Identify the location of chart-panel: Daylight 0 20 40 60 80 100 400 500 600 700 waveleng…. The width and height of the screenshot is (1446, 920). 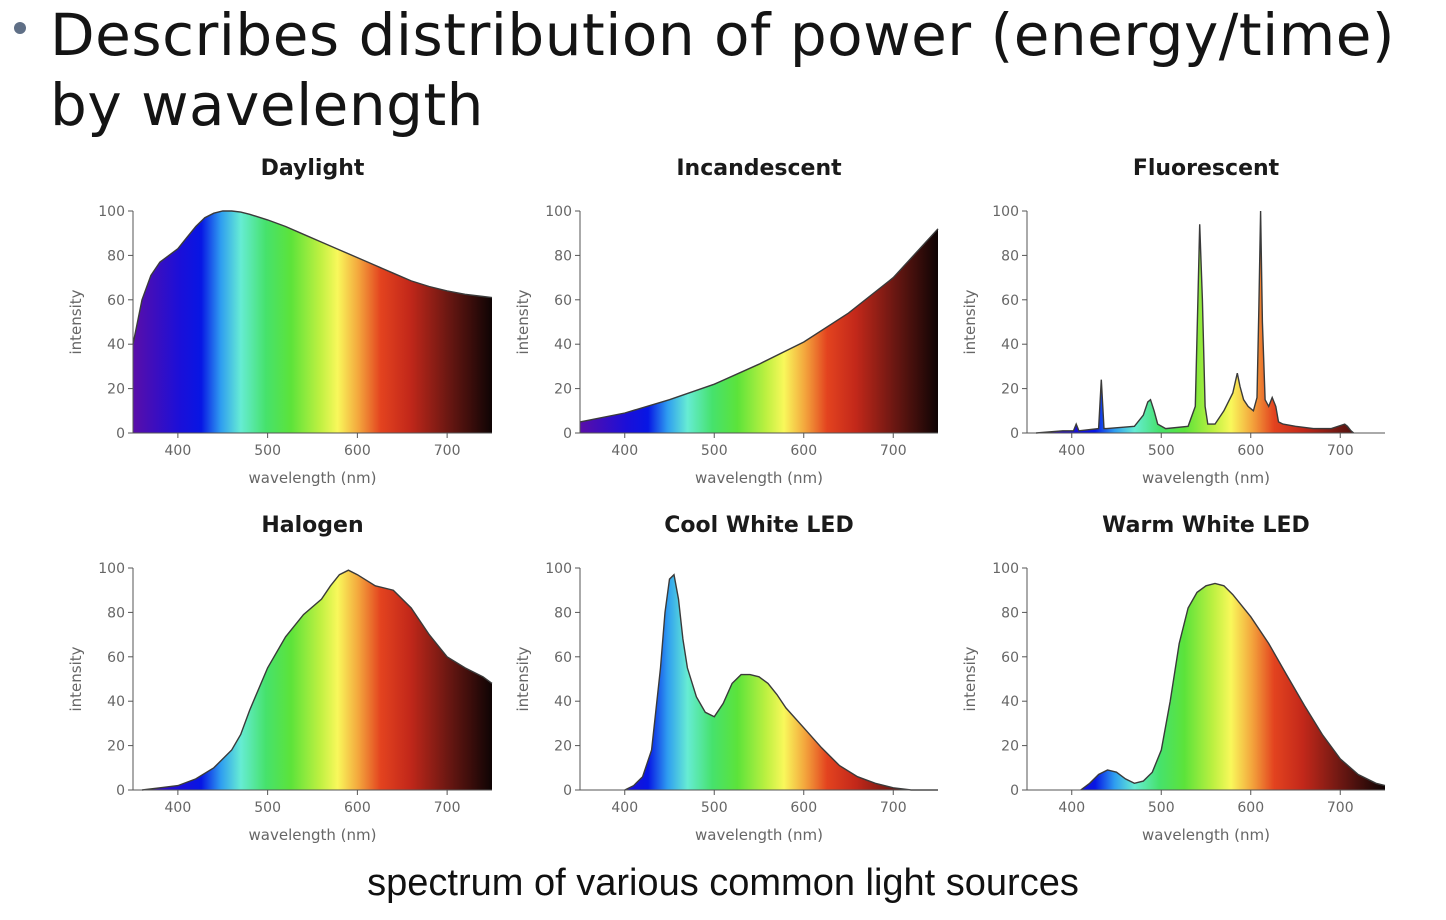
(280, 321).